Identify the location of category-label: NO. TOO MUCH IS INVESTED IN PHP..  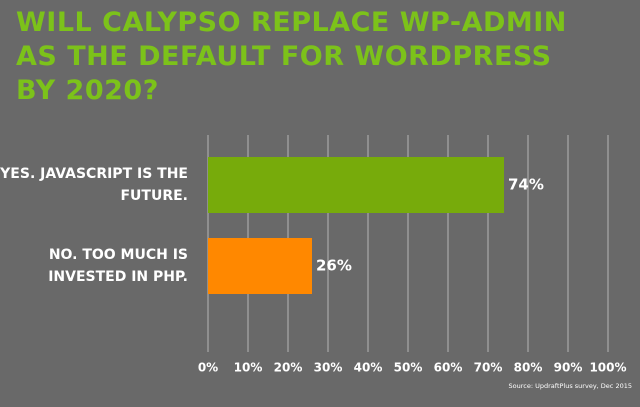
(118, 266).